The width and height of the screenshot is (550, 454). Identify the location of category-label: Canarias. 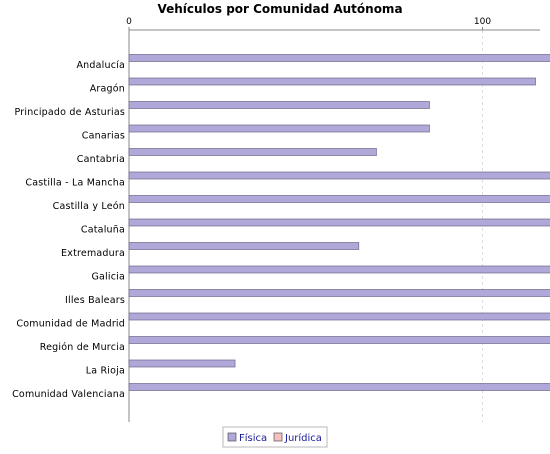
(103, 136).